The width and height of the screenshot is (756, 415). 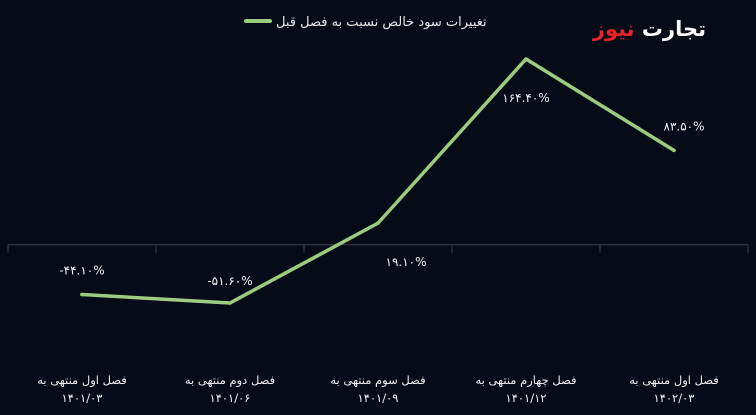 What do you see at coordinates (378, 398) in the screenshot?
I see `x-tick-label-3-line-2: ۱۴۰۱/۰۹` at bounding box center [378, 398].